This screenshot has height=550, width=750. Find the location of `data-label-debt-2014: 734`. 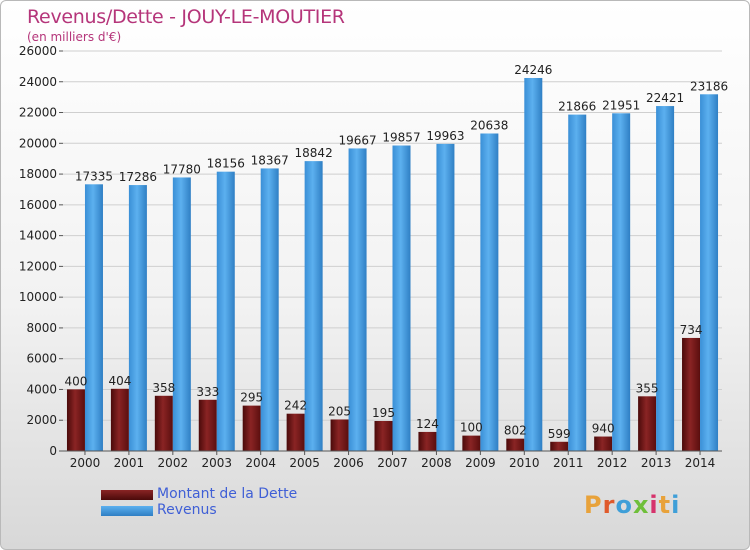

data-label-debt-2014: 734 is located at coordinates (691, 330).